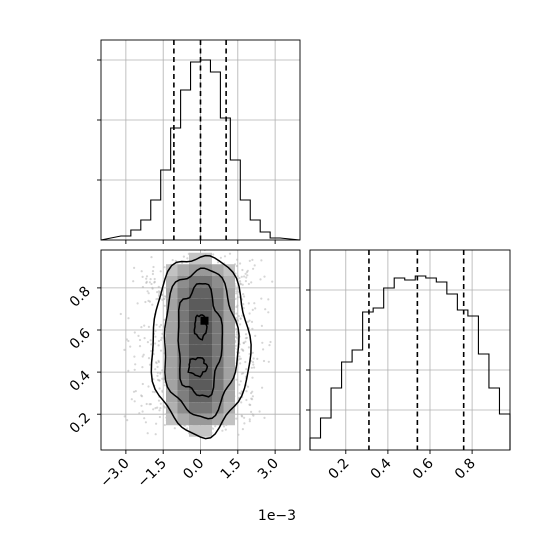  What do you see at coordinates (201, 347) in the screenshot?
I see `contours` at bounding box center [201, 347].